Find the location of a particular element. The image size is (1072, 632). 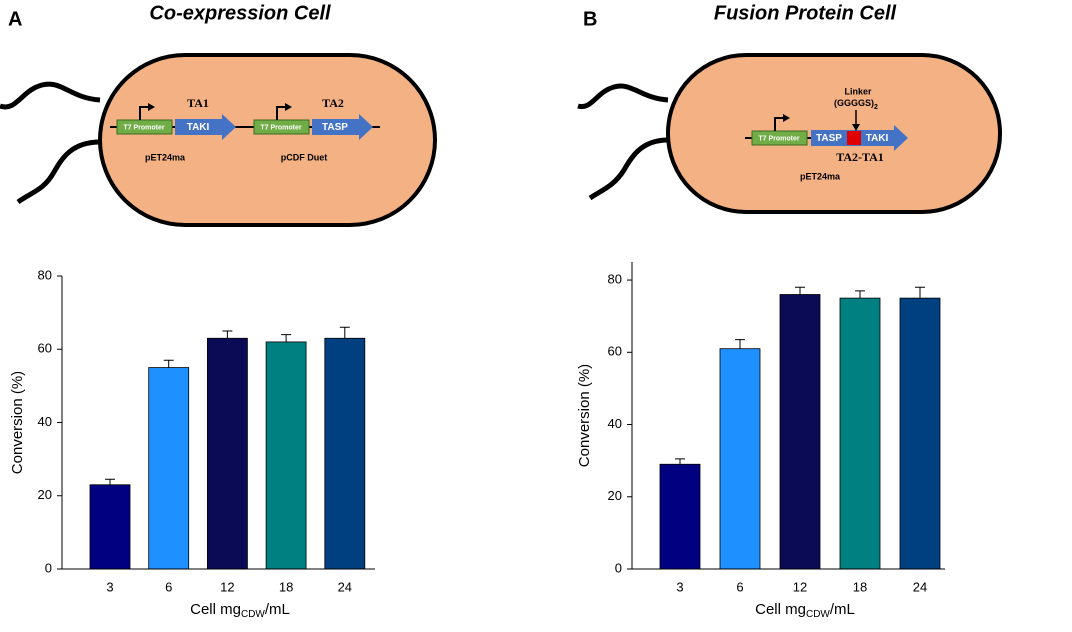

protein-label: TA1 is located at coordinates (198, 103).